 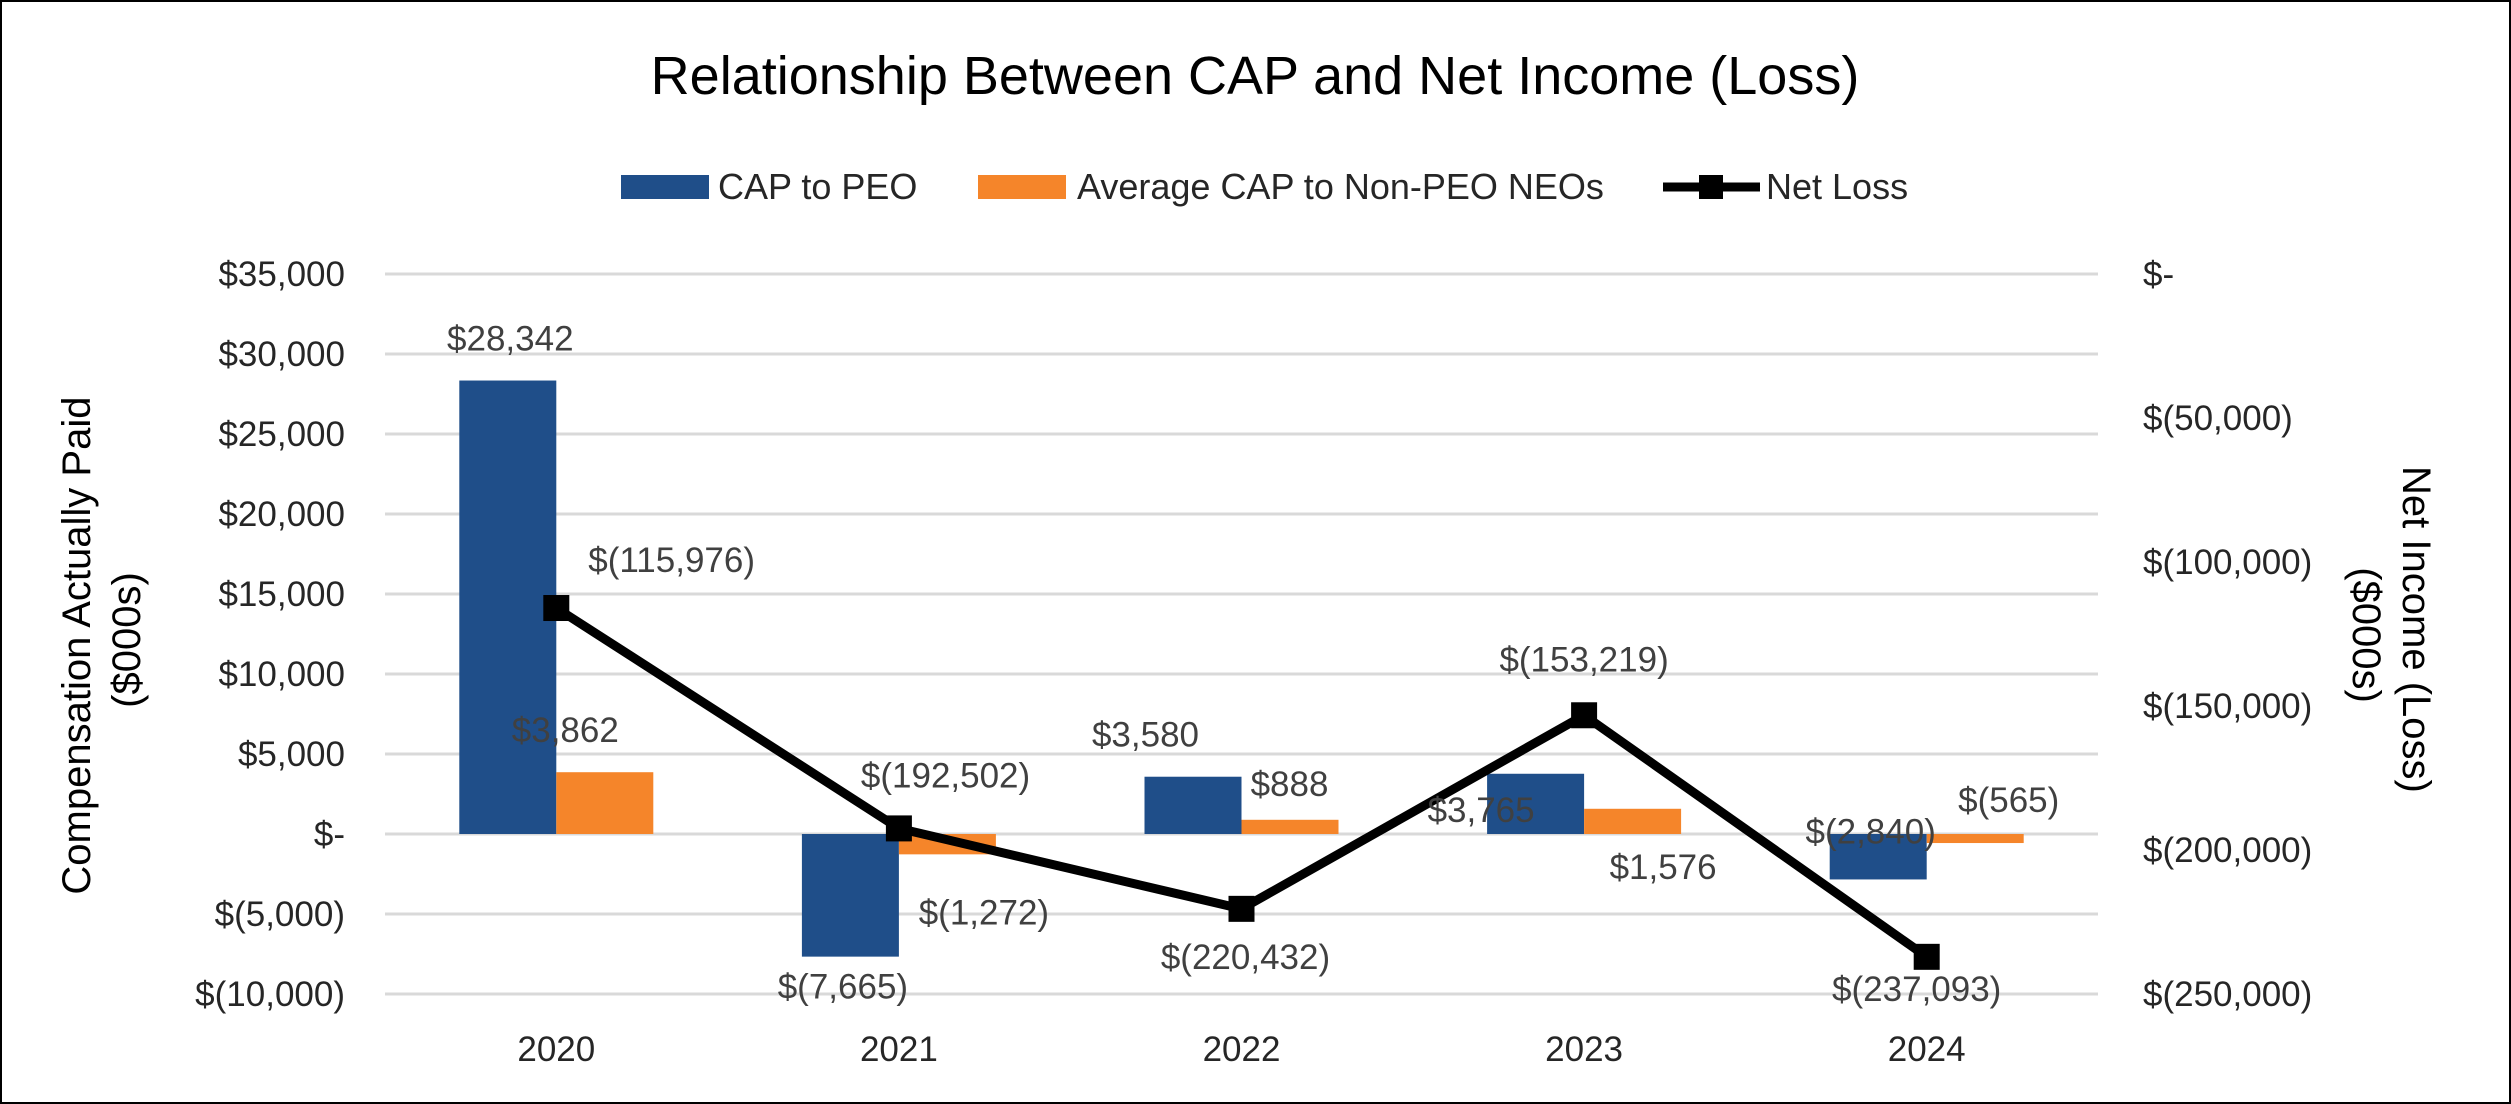 I want to click on bar-average-cap-to-non-peo-neos-2024, so click(x=1975, y=839).